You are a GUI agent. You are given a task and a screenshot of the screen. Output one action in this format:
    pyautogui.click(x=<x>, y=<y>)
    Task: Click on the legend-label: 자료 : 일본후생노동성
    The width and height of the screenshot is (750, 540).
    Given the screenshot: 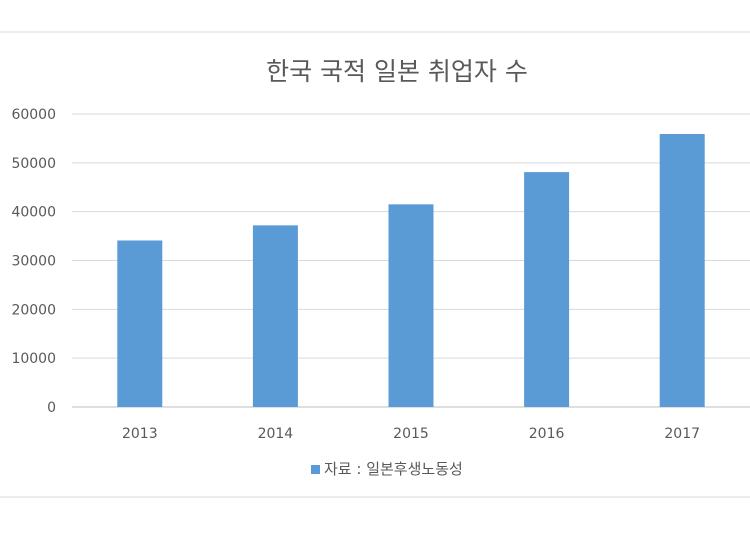 What is the action you would take?
    pyautogui.click(x=393, y=469)
    